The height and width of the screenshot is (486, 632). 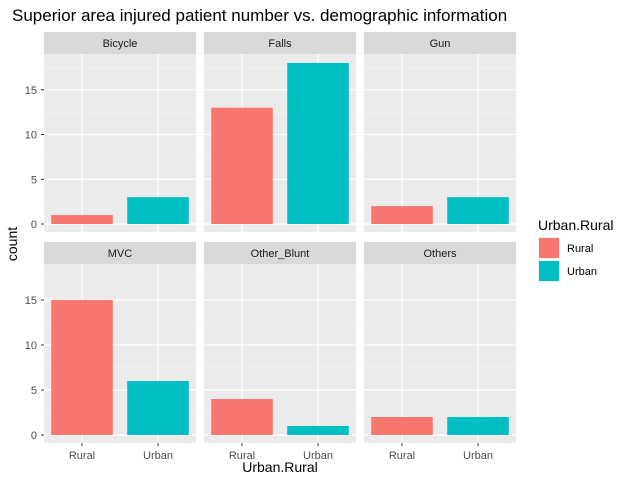 I want to click on facet-other-blunt: Other_Blunt Rural Urban, so click(x=280, y=352).